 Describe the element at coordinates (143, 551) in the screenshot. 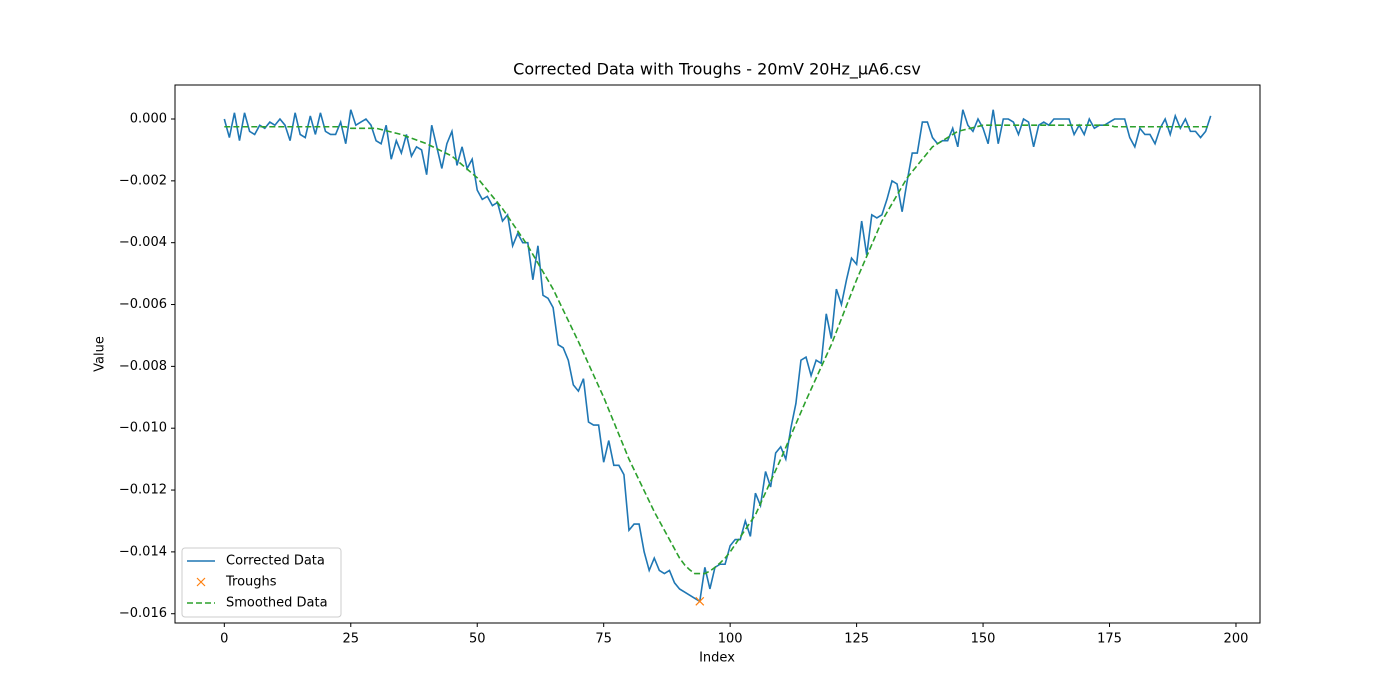

I see `y-tick-label: −0.014` at that location.